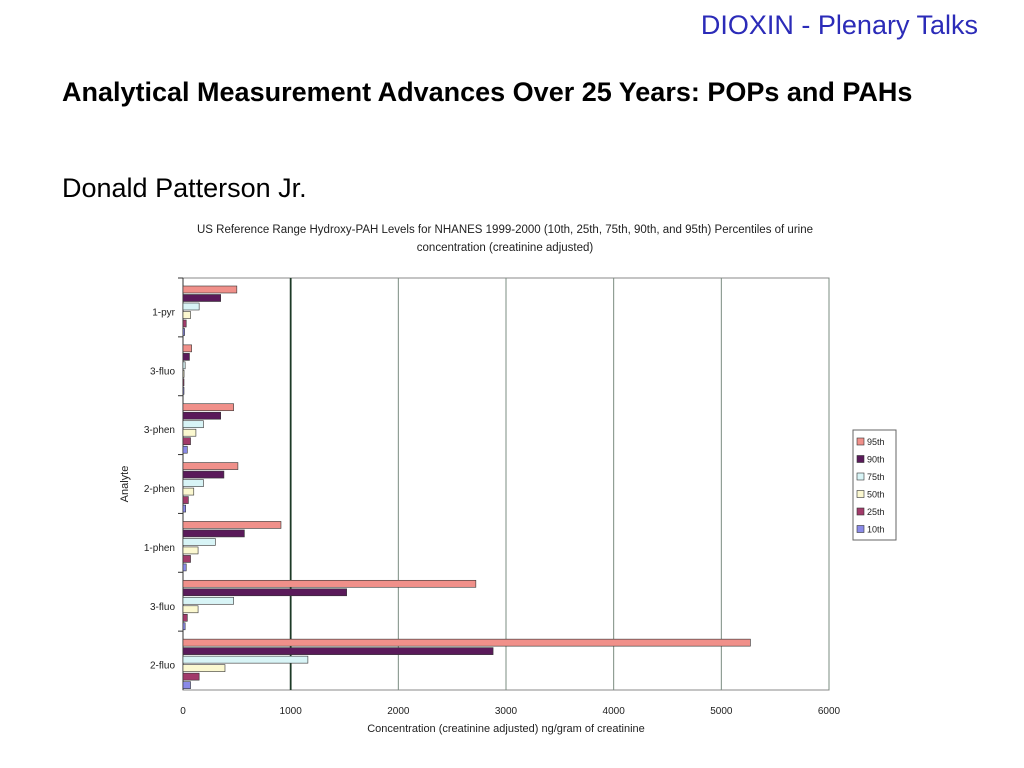  I want to click on y-tick-label: 1-phen, so click(159, 548).